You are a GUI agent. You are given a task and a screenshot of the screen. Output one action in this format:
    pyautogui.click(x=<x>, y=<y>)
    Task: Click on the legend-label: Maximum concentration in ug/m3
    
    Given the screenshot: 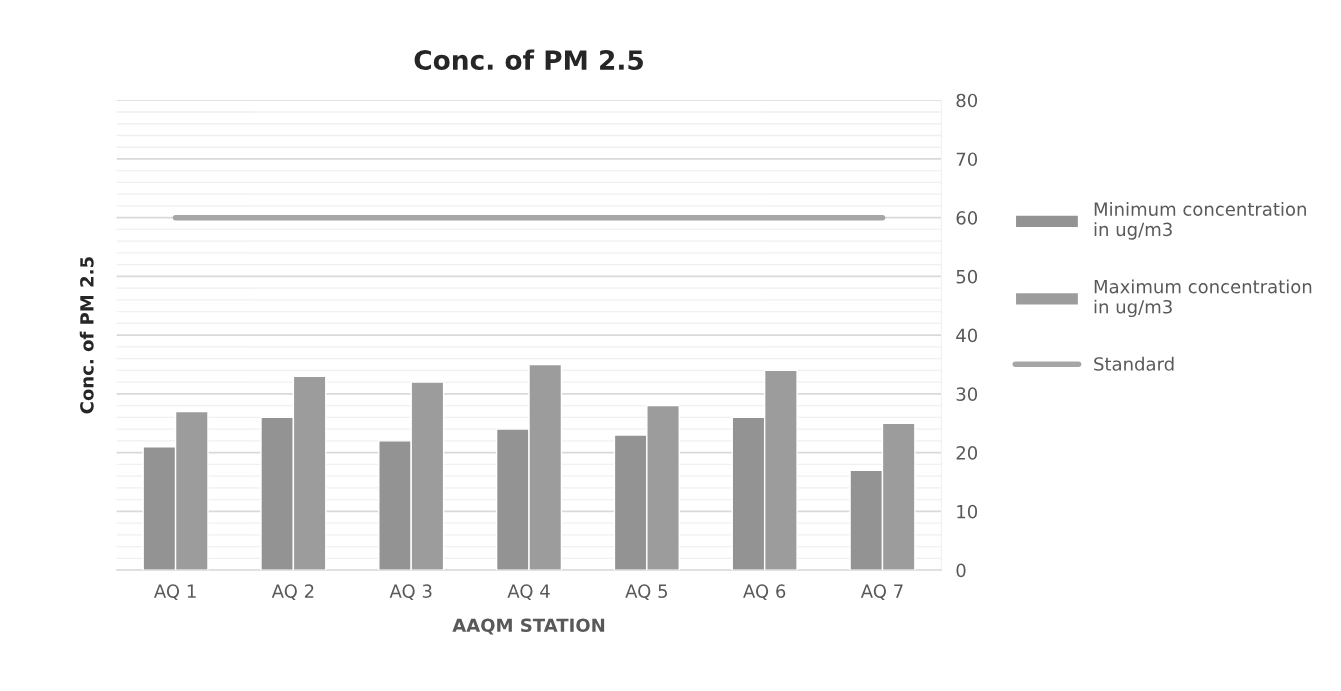 What is the action you would take?
    pyautogui.click(x=1203, y=298)
    